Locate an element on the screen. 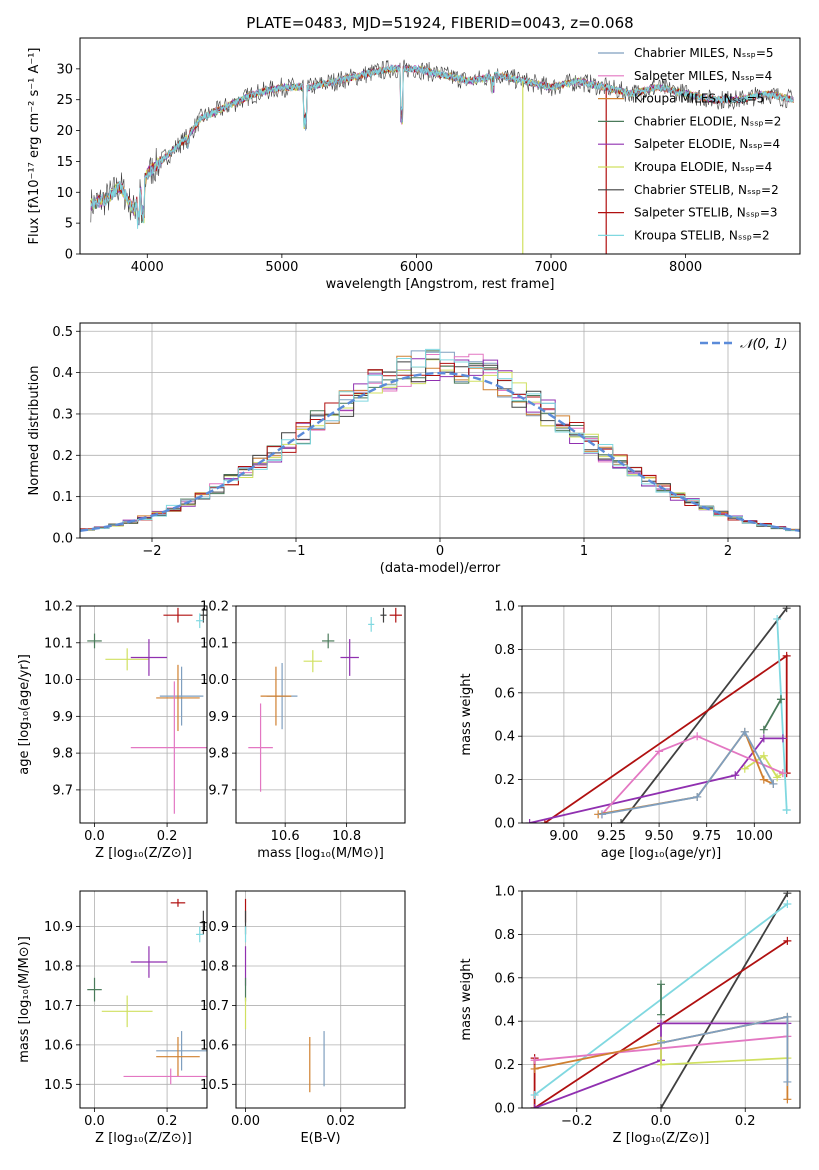 The width and height of the screenshot is (819, 1170). y-tick-label: 9.8 is located at coordinates (218, 754).